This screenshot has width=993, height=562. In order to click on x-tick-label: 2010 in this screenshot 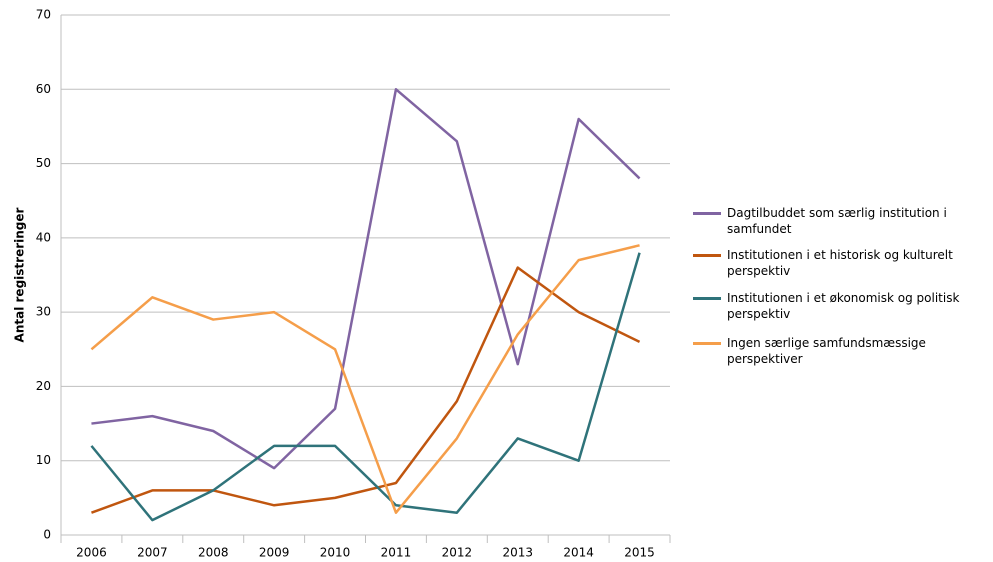, I will do `click(335, 553)`.